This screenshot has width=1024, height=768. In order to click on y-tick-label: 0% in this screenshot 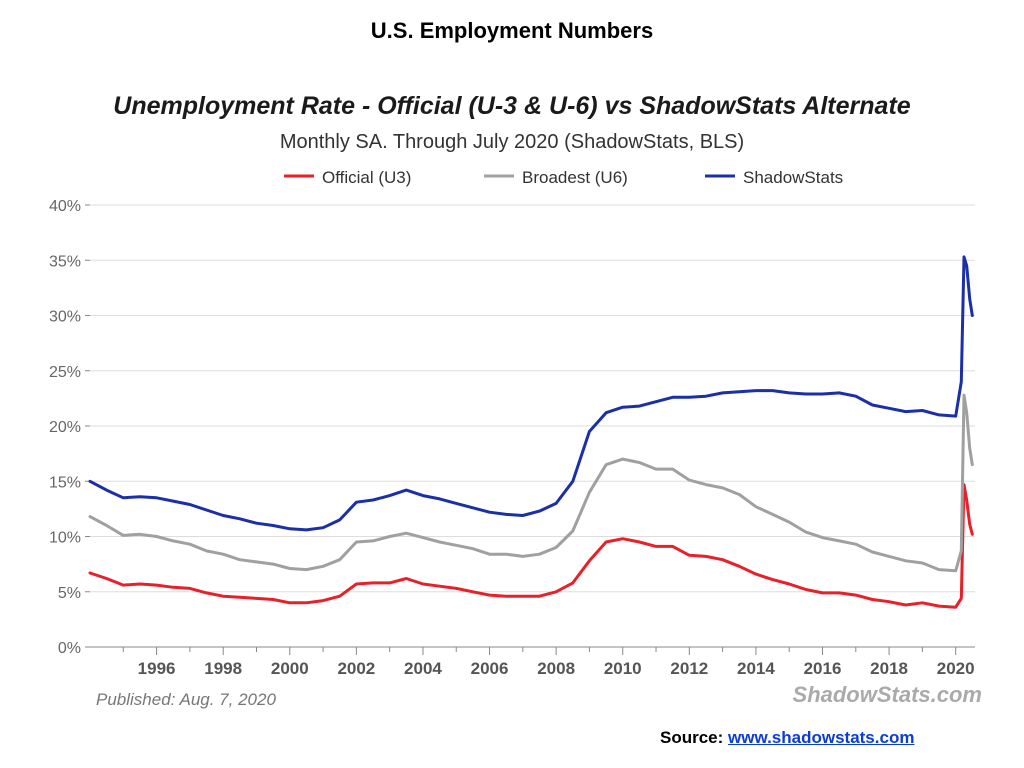, I will do `click(69, 648)`.